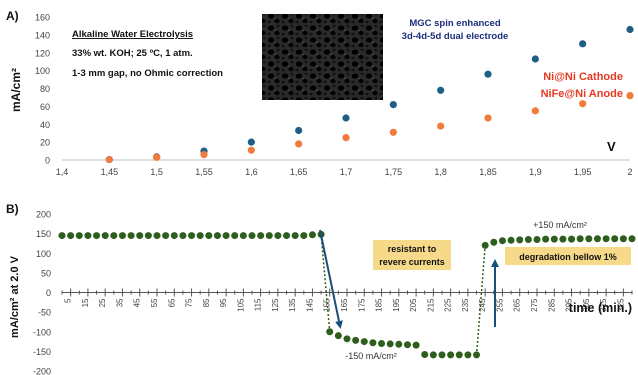 This screenshot has height=375, width=638. What do you see at coordinates (620, 305) in the screenshot?
I see `panel-b-x-tick: 325` at bounding box center [620, 305].